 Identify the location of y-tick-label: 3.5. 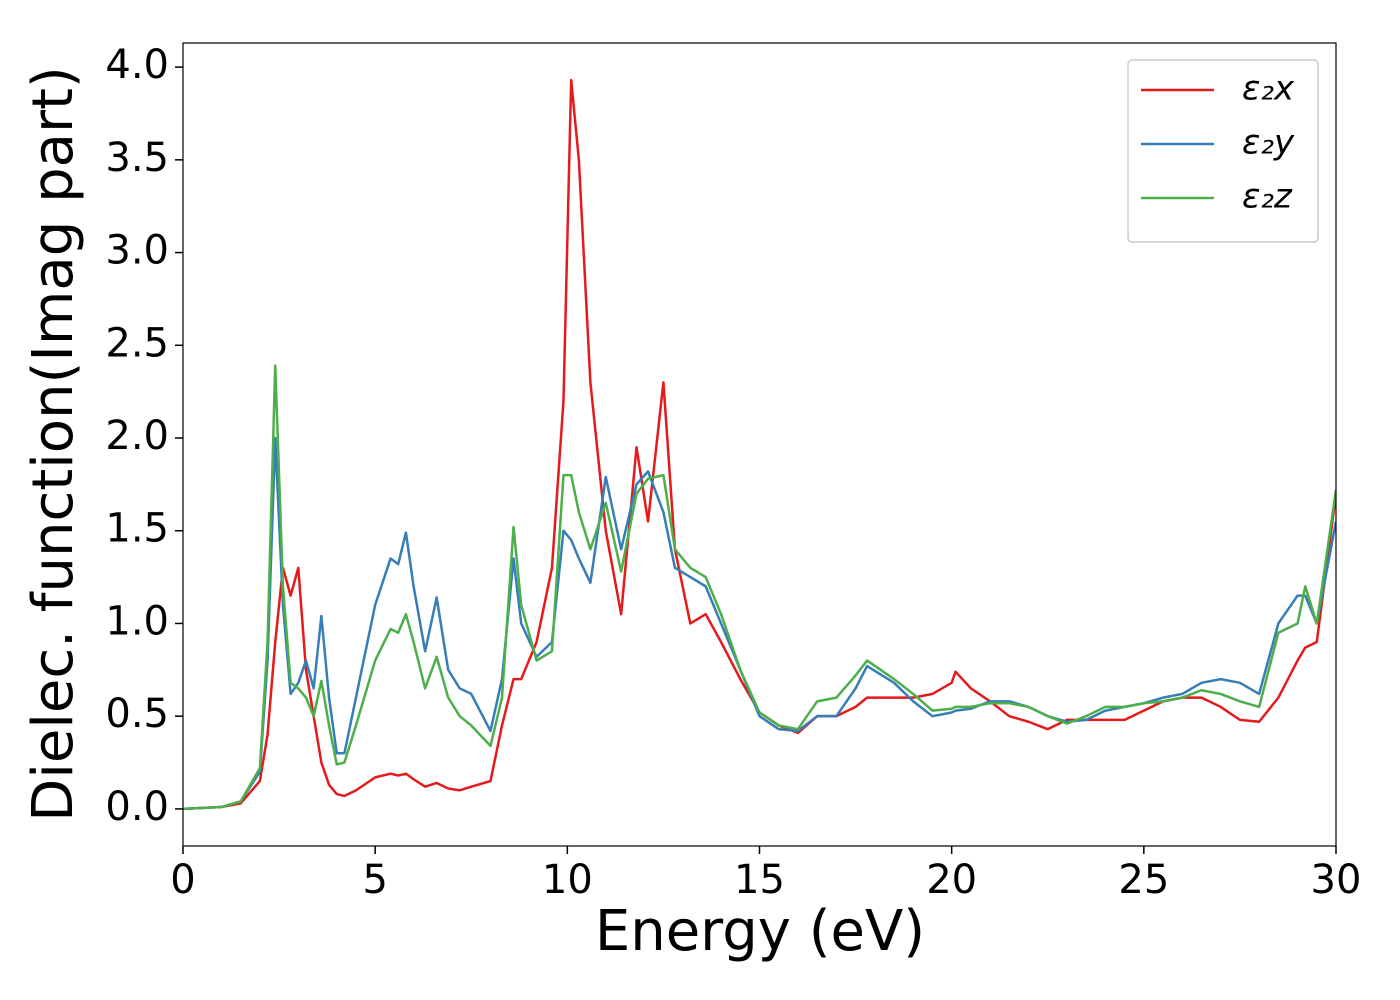
(137, 158).